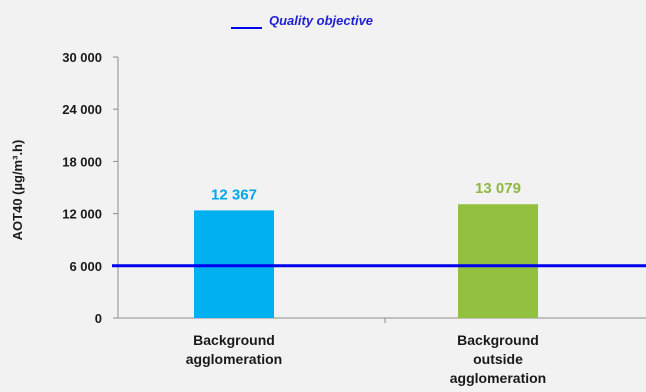 This screenshot has width=646, height=392. Describe the element at coordinates (82, 57) in the screenshot. I see `y-tick-label: 30 000` at that location.